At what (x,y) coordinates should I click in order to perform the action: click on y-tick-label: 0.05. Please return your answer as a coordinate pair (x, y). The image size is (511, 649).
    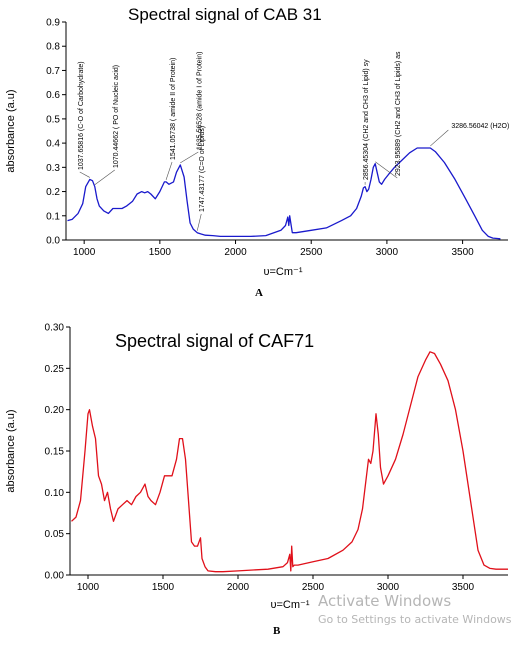
    Looking at the image, I should click on (55, 534).